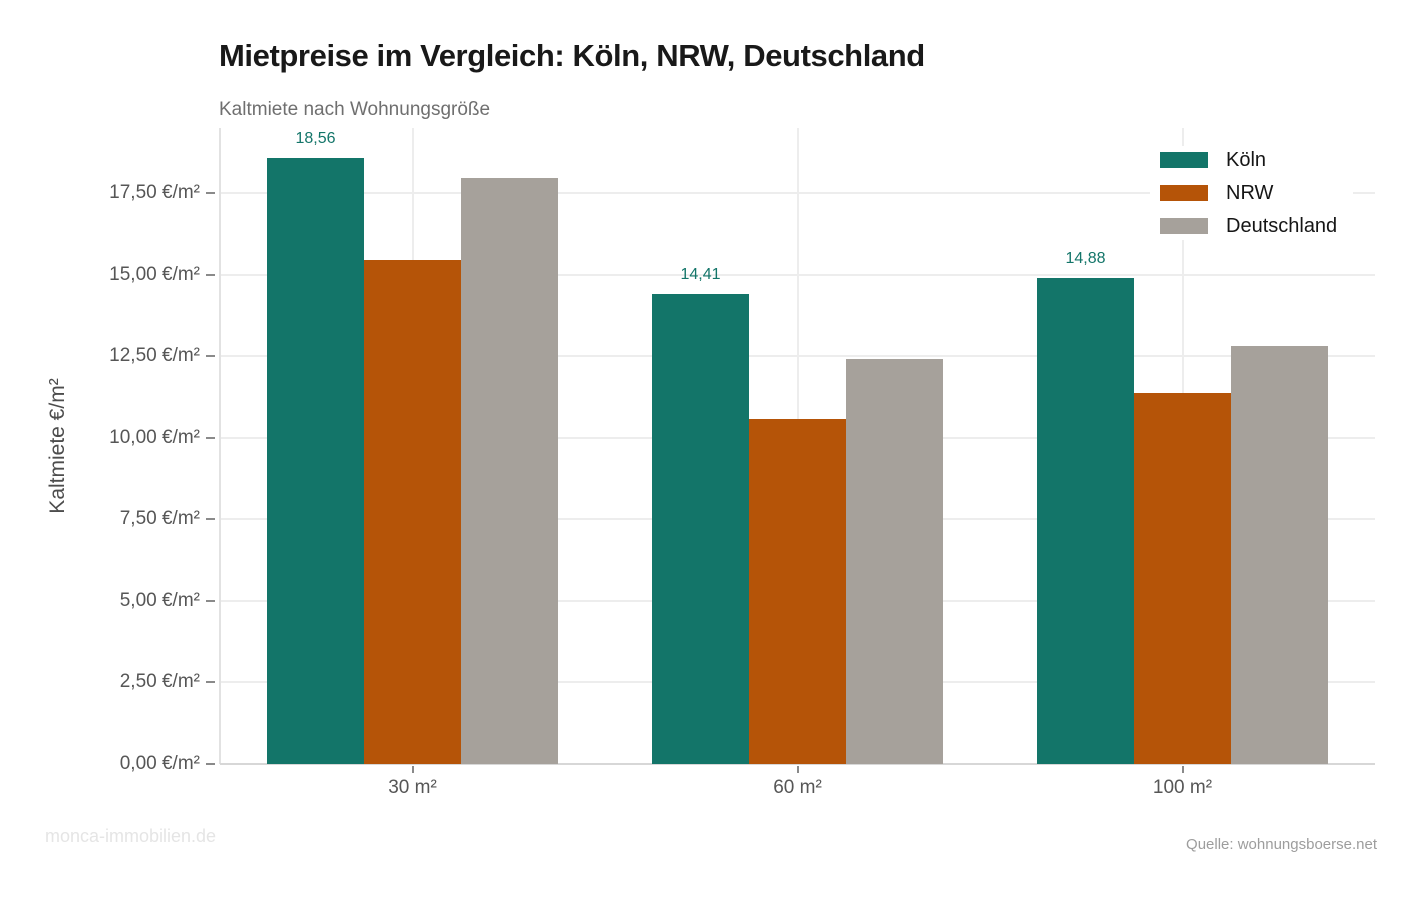  What do you see at coordinates (154, 356) in the screenshot?
I see `y-tick-label: 12,50 €/m²` at bounding box center [154, 356].